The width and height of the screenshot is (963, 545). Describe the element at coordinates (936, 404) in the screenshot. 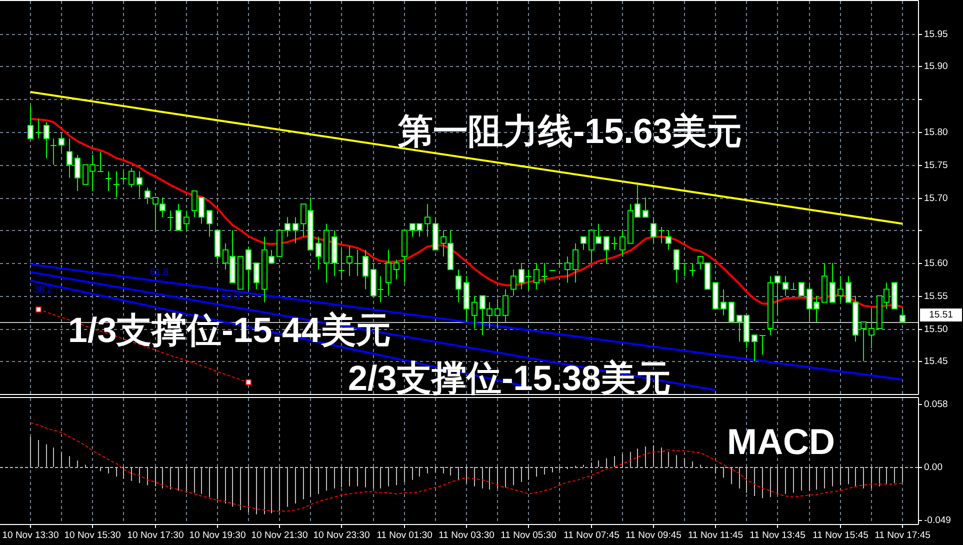

I see `y-tick-label: 0.058` at that location.